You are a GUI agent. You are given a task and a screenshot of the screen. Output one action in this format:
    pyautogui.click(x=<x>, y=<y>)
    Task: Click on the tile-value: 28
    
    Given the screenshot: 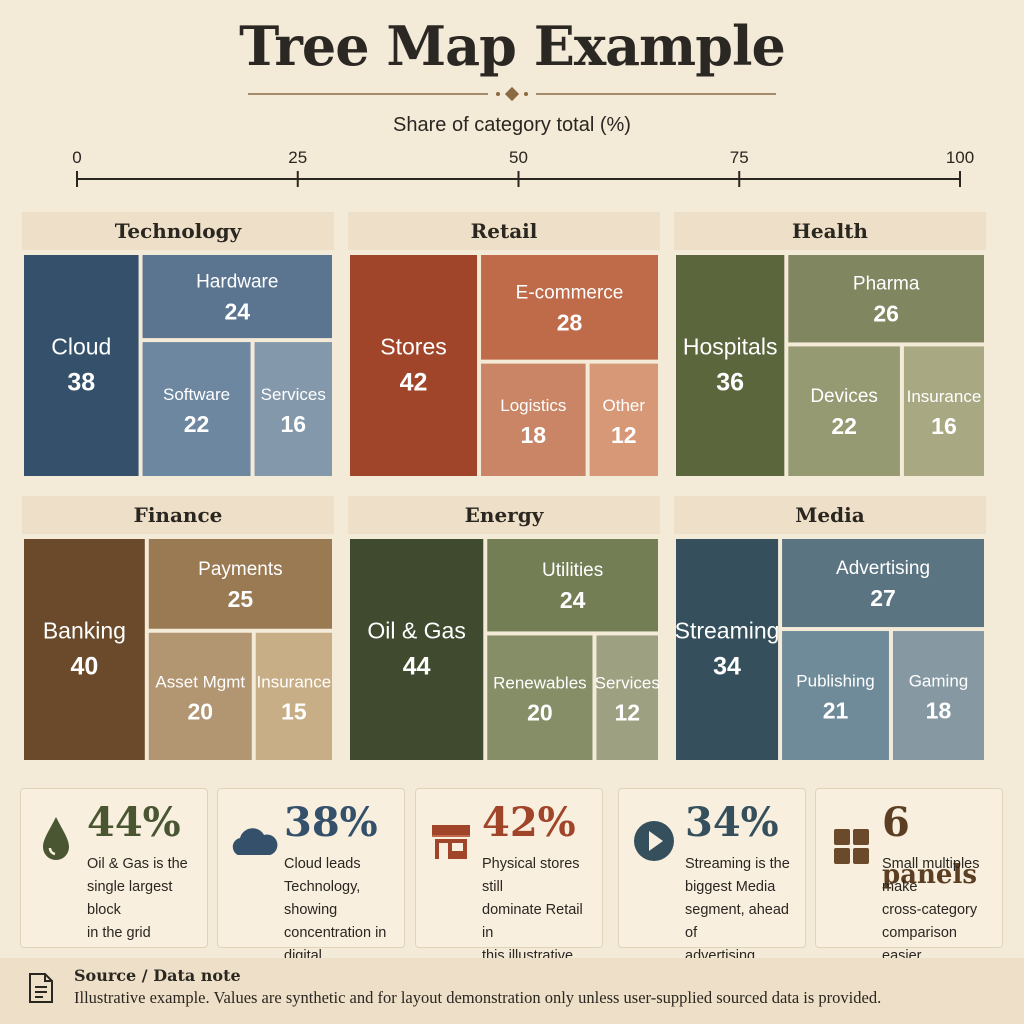 What is the action you would take?
    pyautogui.click(x=570, y=322)
    